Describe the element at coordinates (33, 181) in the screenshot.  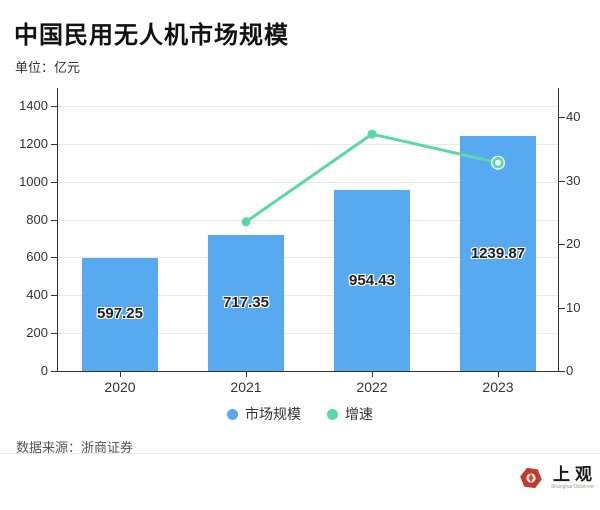
I see `y-axis-left-tick-label: 1000` at that location.